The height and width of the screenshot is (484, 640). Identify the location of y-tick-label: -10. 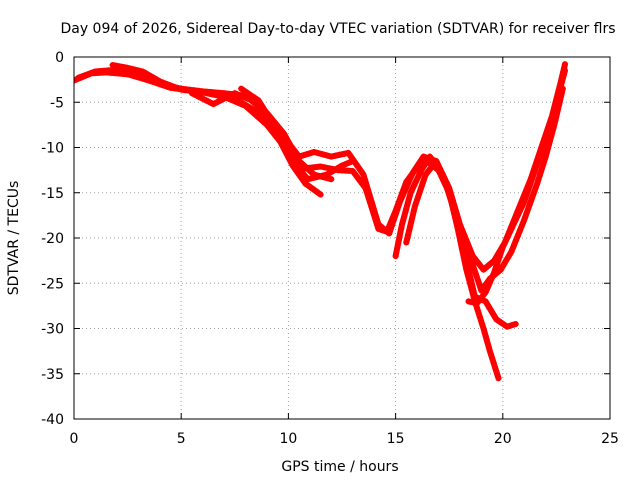
(52, 149).